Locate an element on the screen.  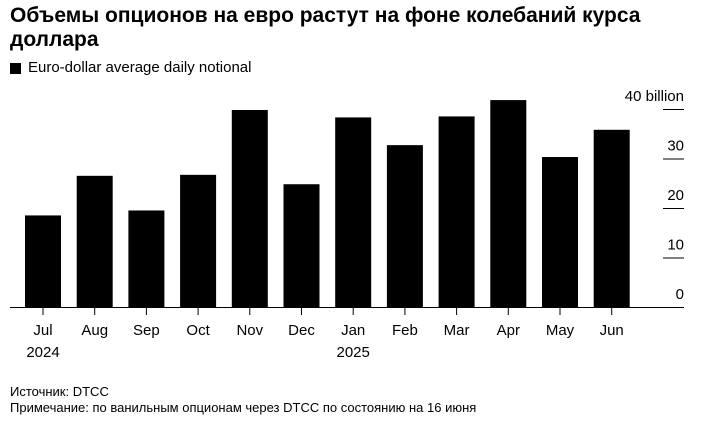
x-tick-label: Oct is located at coordinates (198, 330).